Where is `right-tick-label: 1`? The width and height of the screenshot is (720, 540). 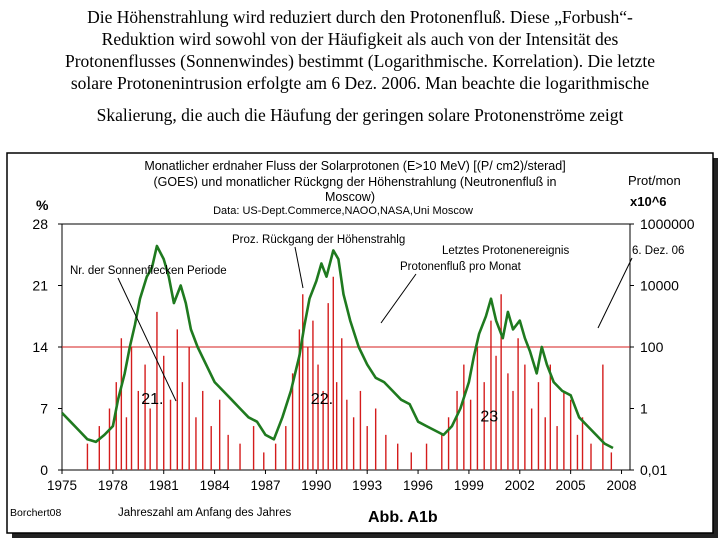 right-tick-label: 1 is located at coordinates (644, 409).